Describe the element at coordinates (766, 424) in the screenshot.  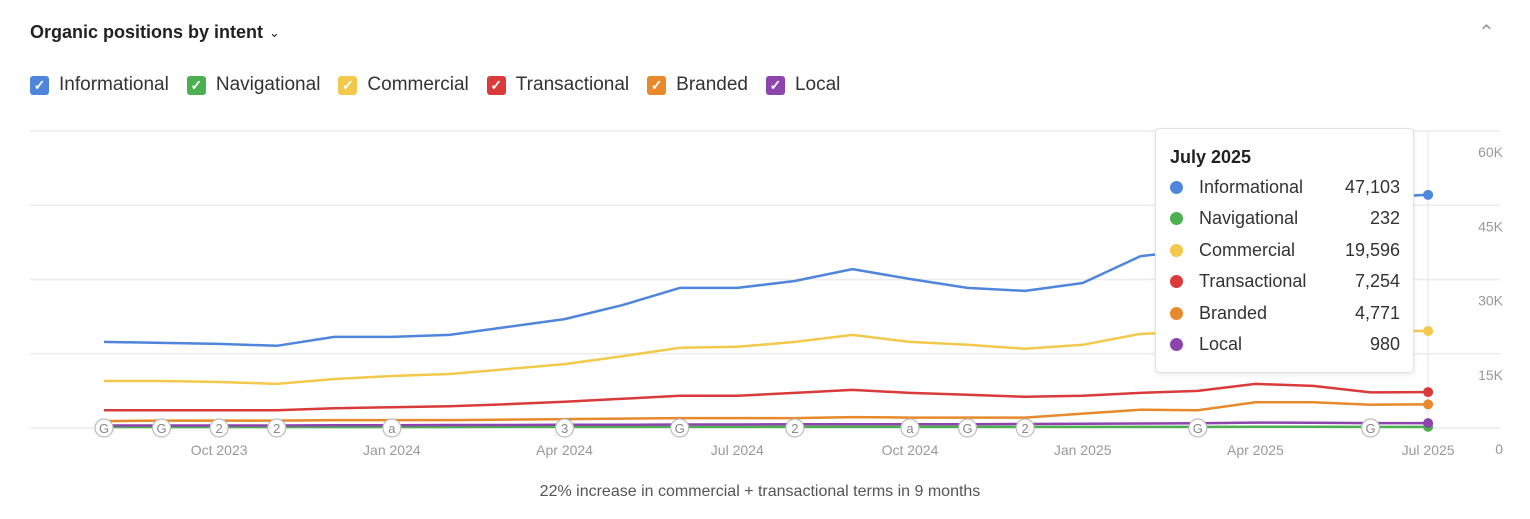
I see `series-line-local` at that location.